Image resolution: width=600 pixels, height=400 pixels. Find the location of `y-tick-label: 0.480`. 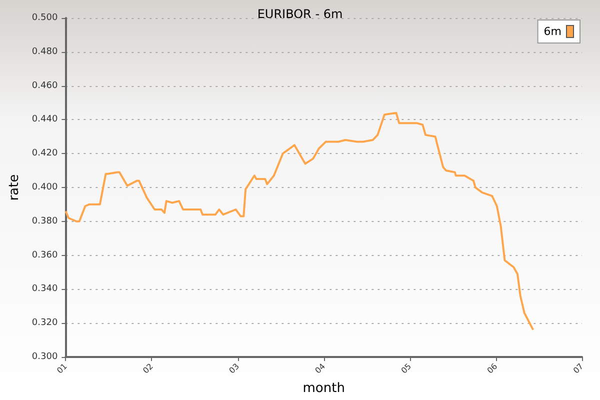

y-tick-label: 0.480 is located at coordinates (45, 51).